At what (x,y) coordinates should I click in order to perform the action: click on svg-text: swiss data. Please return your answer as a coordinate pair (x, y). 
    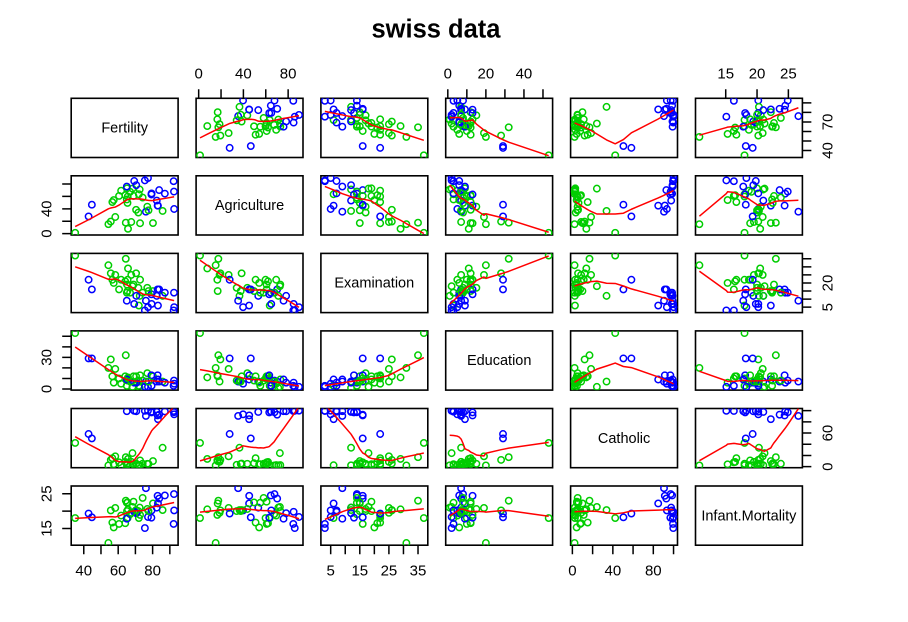
    Looking at the image, I should click on (437, 30).